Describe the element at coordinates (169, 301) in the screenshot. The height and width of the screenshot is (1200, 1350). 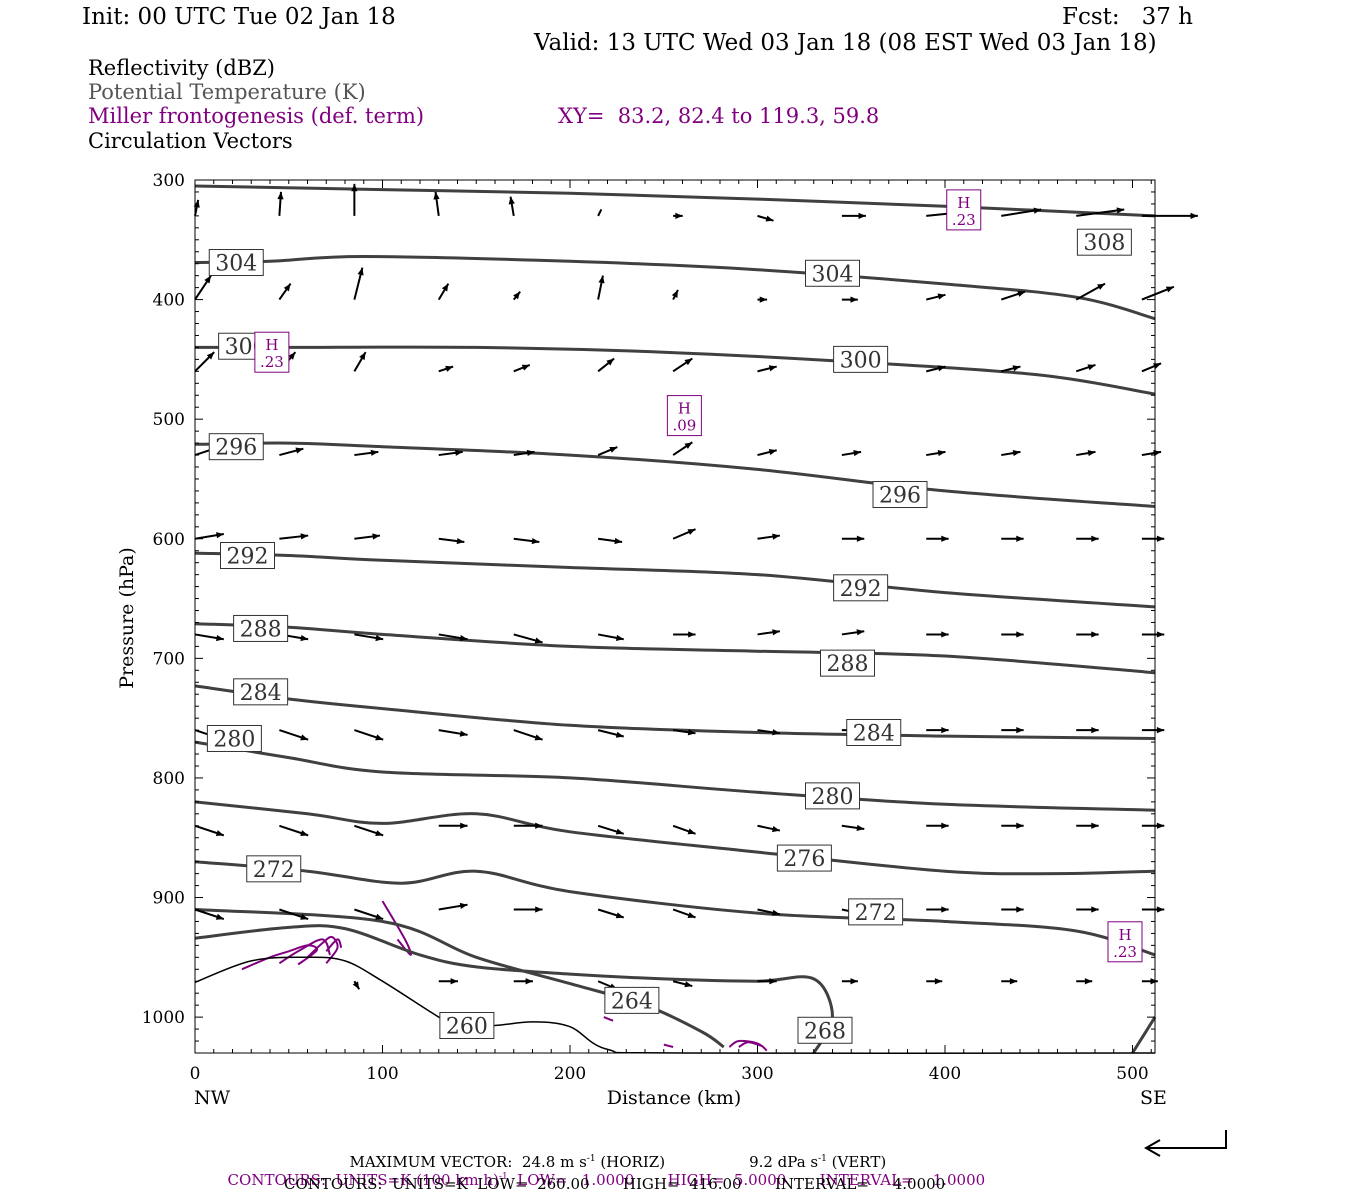
I see `y-tick-label: 400` at that location.